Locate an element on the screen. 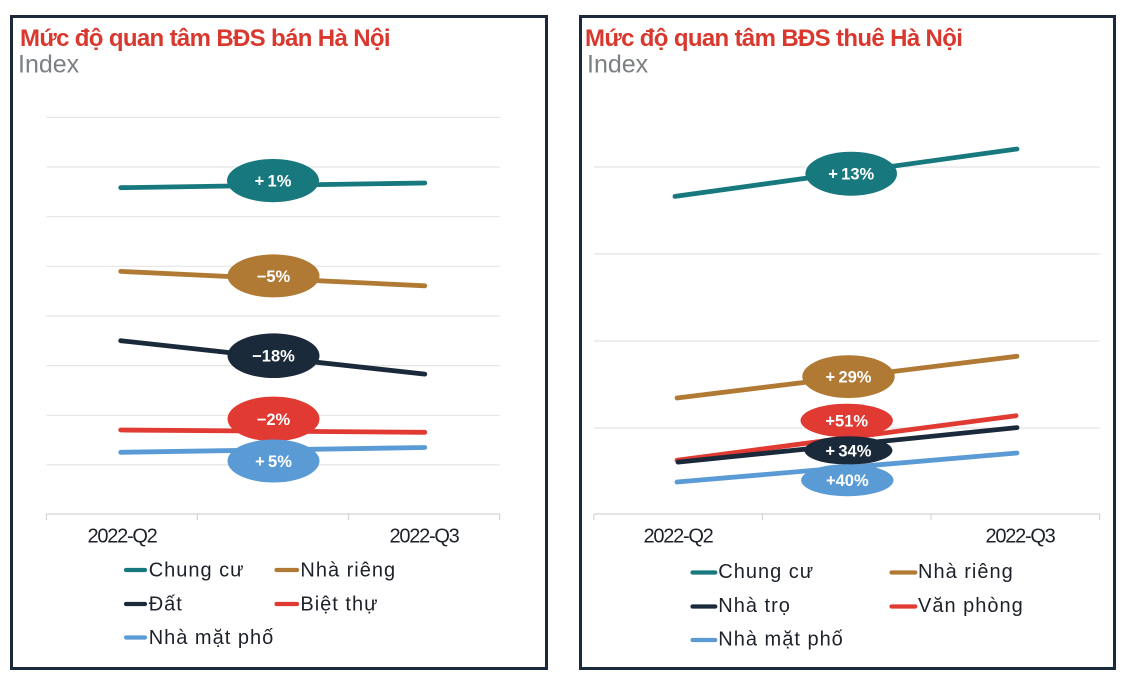  svg-text: −18% is located at coordinates (273, 357).